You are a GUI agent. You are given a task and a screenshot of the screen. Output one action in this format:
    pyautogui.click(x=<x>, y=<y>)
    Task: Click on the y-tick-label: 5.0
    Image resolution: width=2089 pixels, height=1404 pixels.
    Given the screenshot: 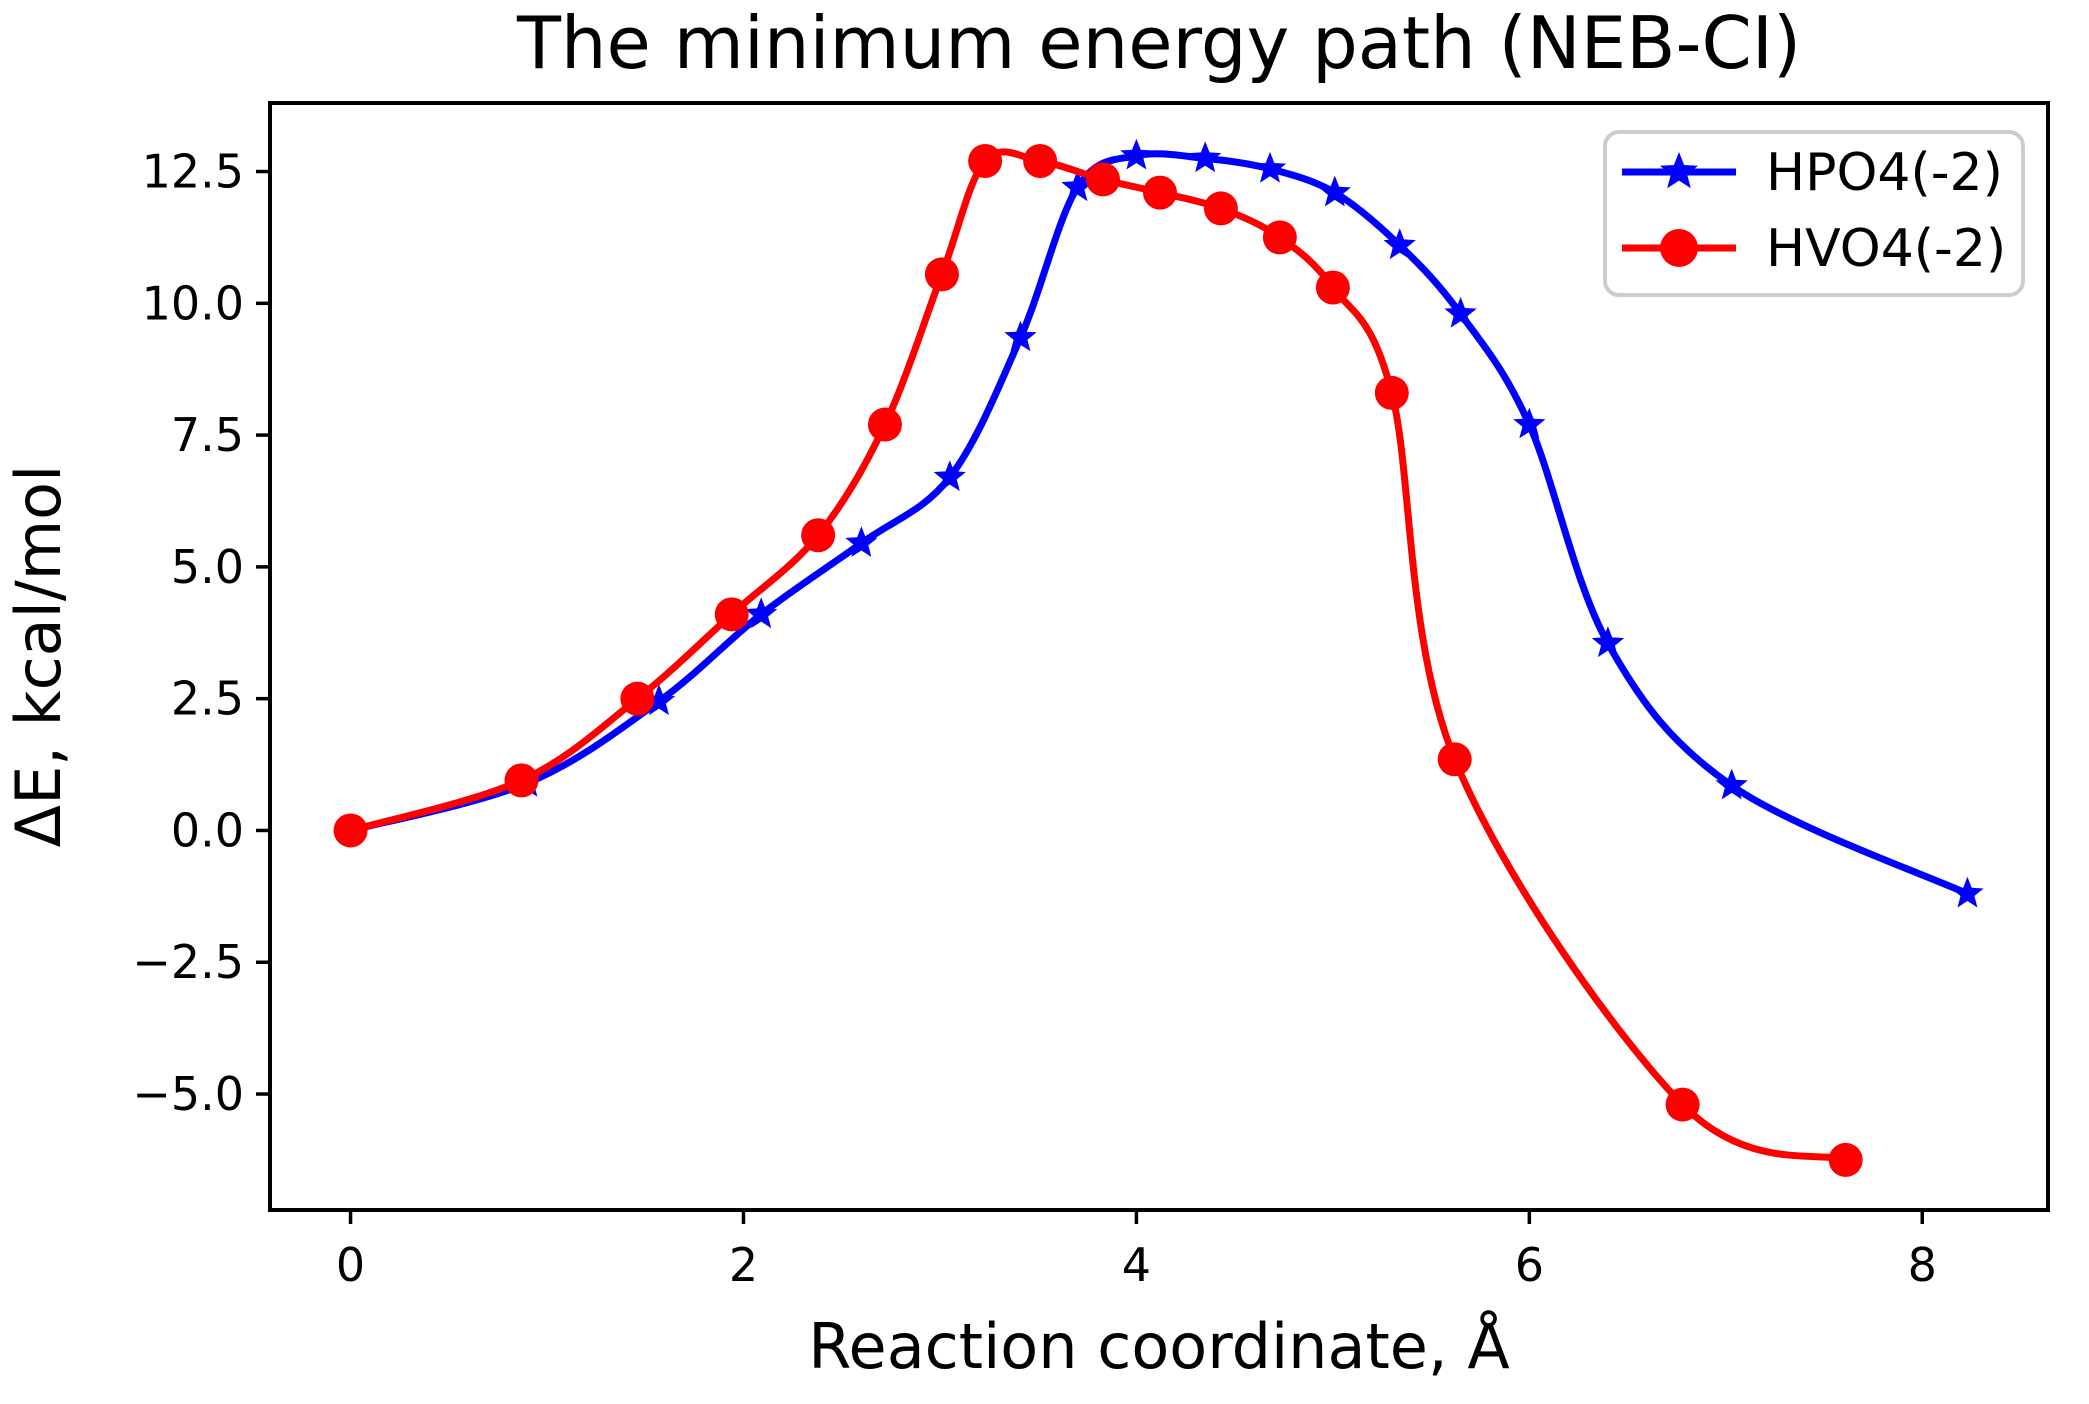 What is the action you would take?
    pyautogui.click(x=207, y=567)
    